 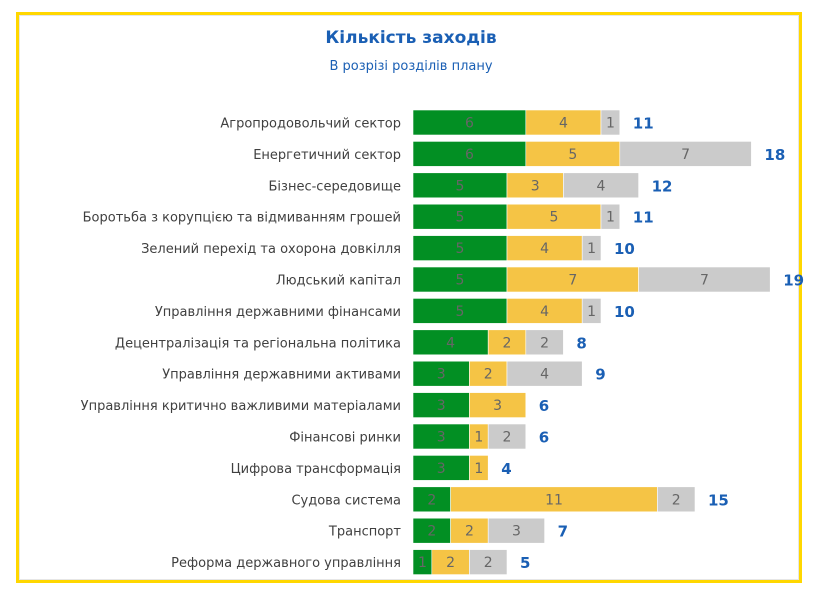 What do you see at coordinates (338, 281) in the screenshot?
I see `category-label: Людський капітал` at bounding box center [338, 281].